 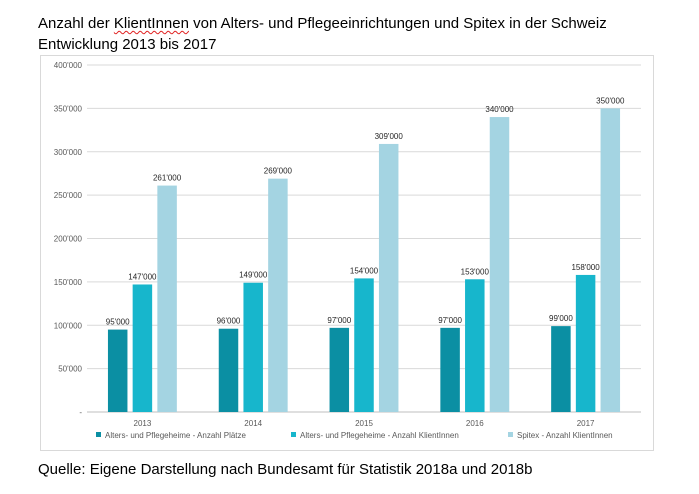 What do you see at coordinates (127, 44) in the screenshot?
I see `chart-subtitle: Entwicklung 2013 bis 2017` at bounding box center [127, 44].